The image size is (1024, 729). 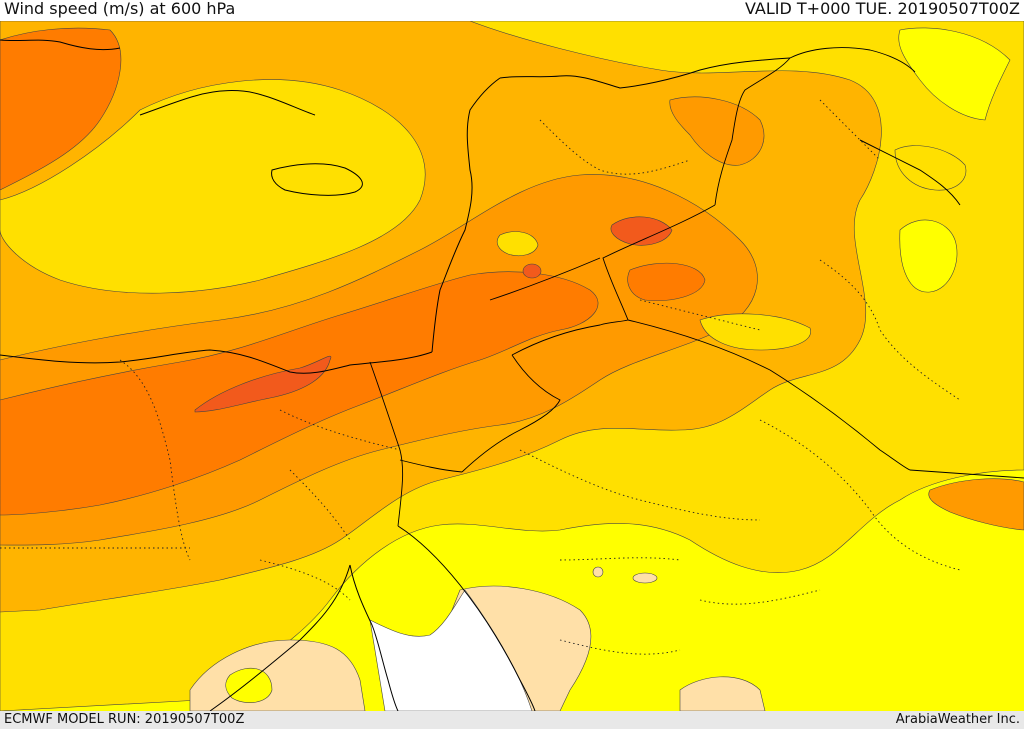 I want to click on field-band-2-ne, so click(x=928, y=256).